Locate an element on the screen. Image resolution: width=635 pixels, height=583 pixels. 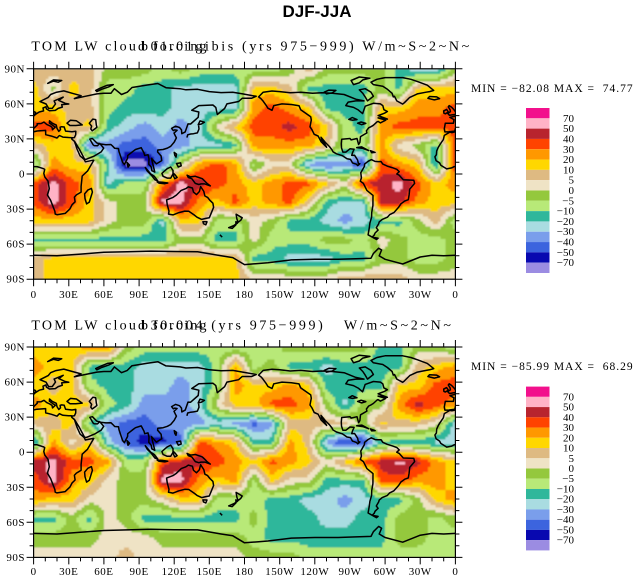
svg-text: 120E is located at coordinates (174, 295).